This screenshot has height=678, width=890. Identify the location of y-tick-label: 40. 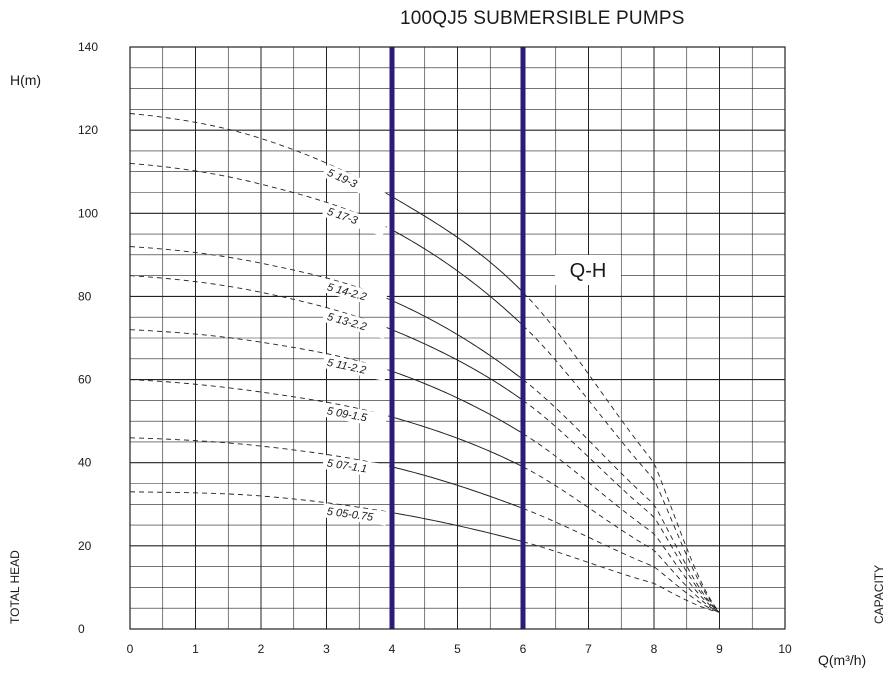
(85, 463).